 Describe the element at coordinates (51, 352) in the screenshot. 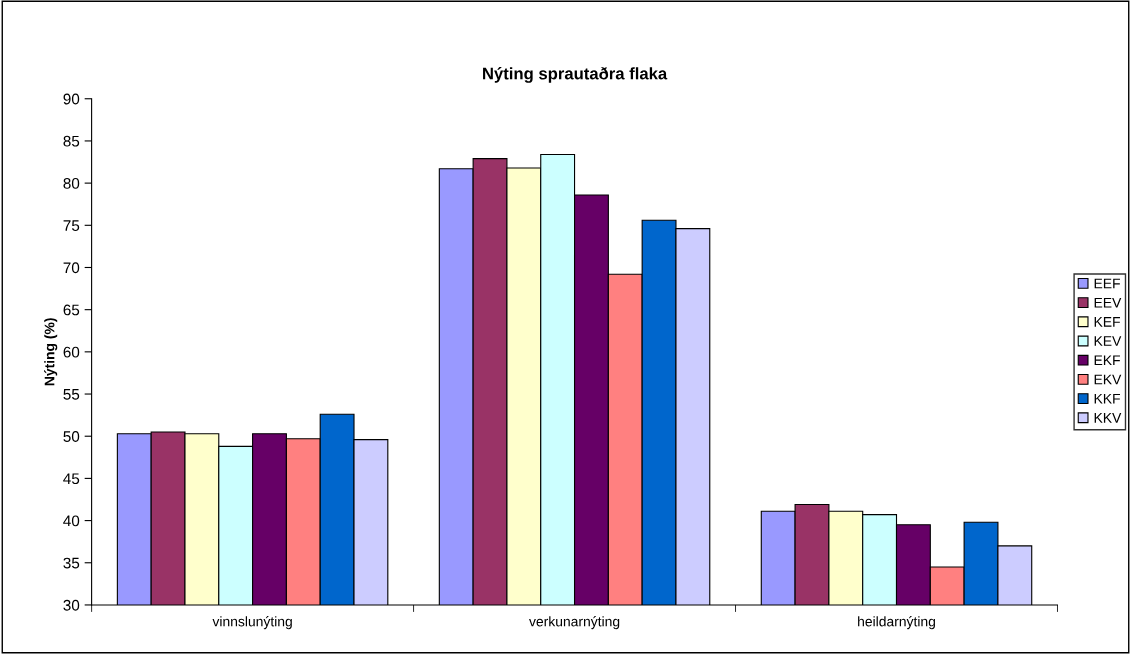

I see `y-axis-title: Nýting (%)` at that location.